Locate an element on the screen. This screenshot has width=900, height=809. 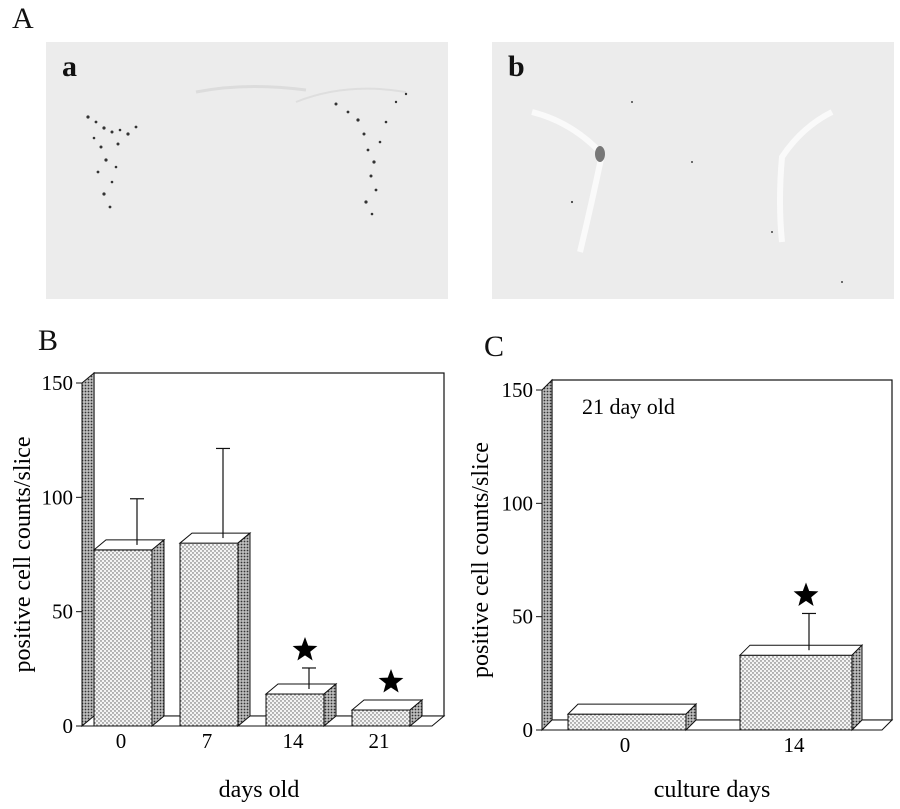
y-axis-wall-c is located at coordinates (547, 555).